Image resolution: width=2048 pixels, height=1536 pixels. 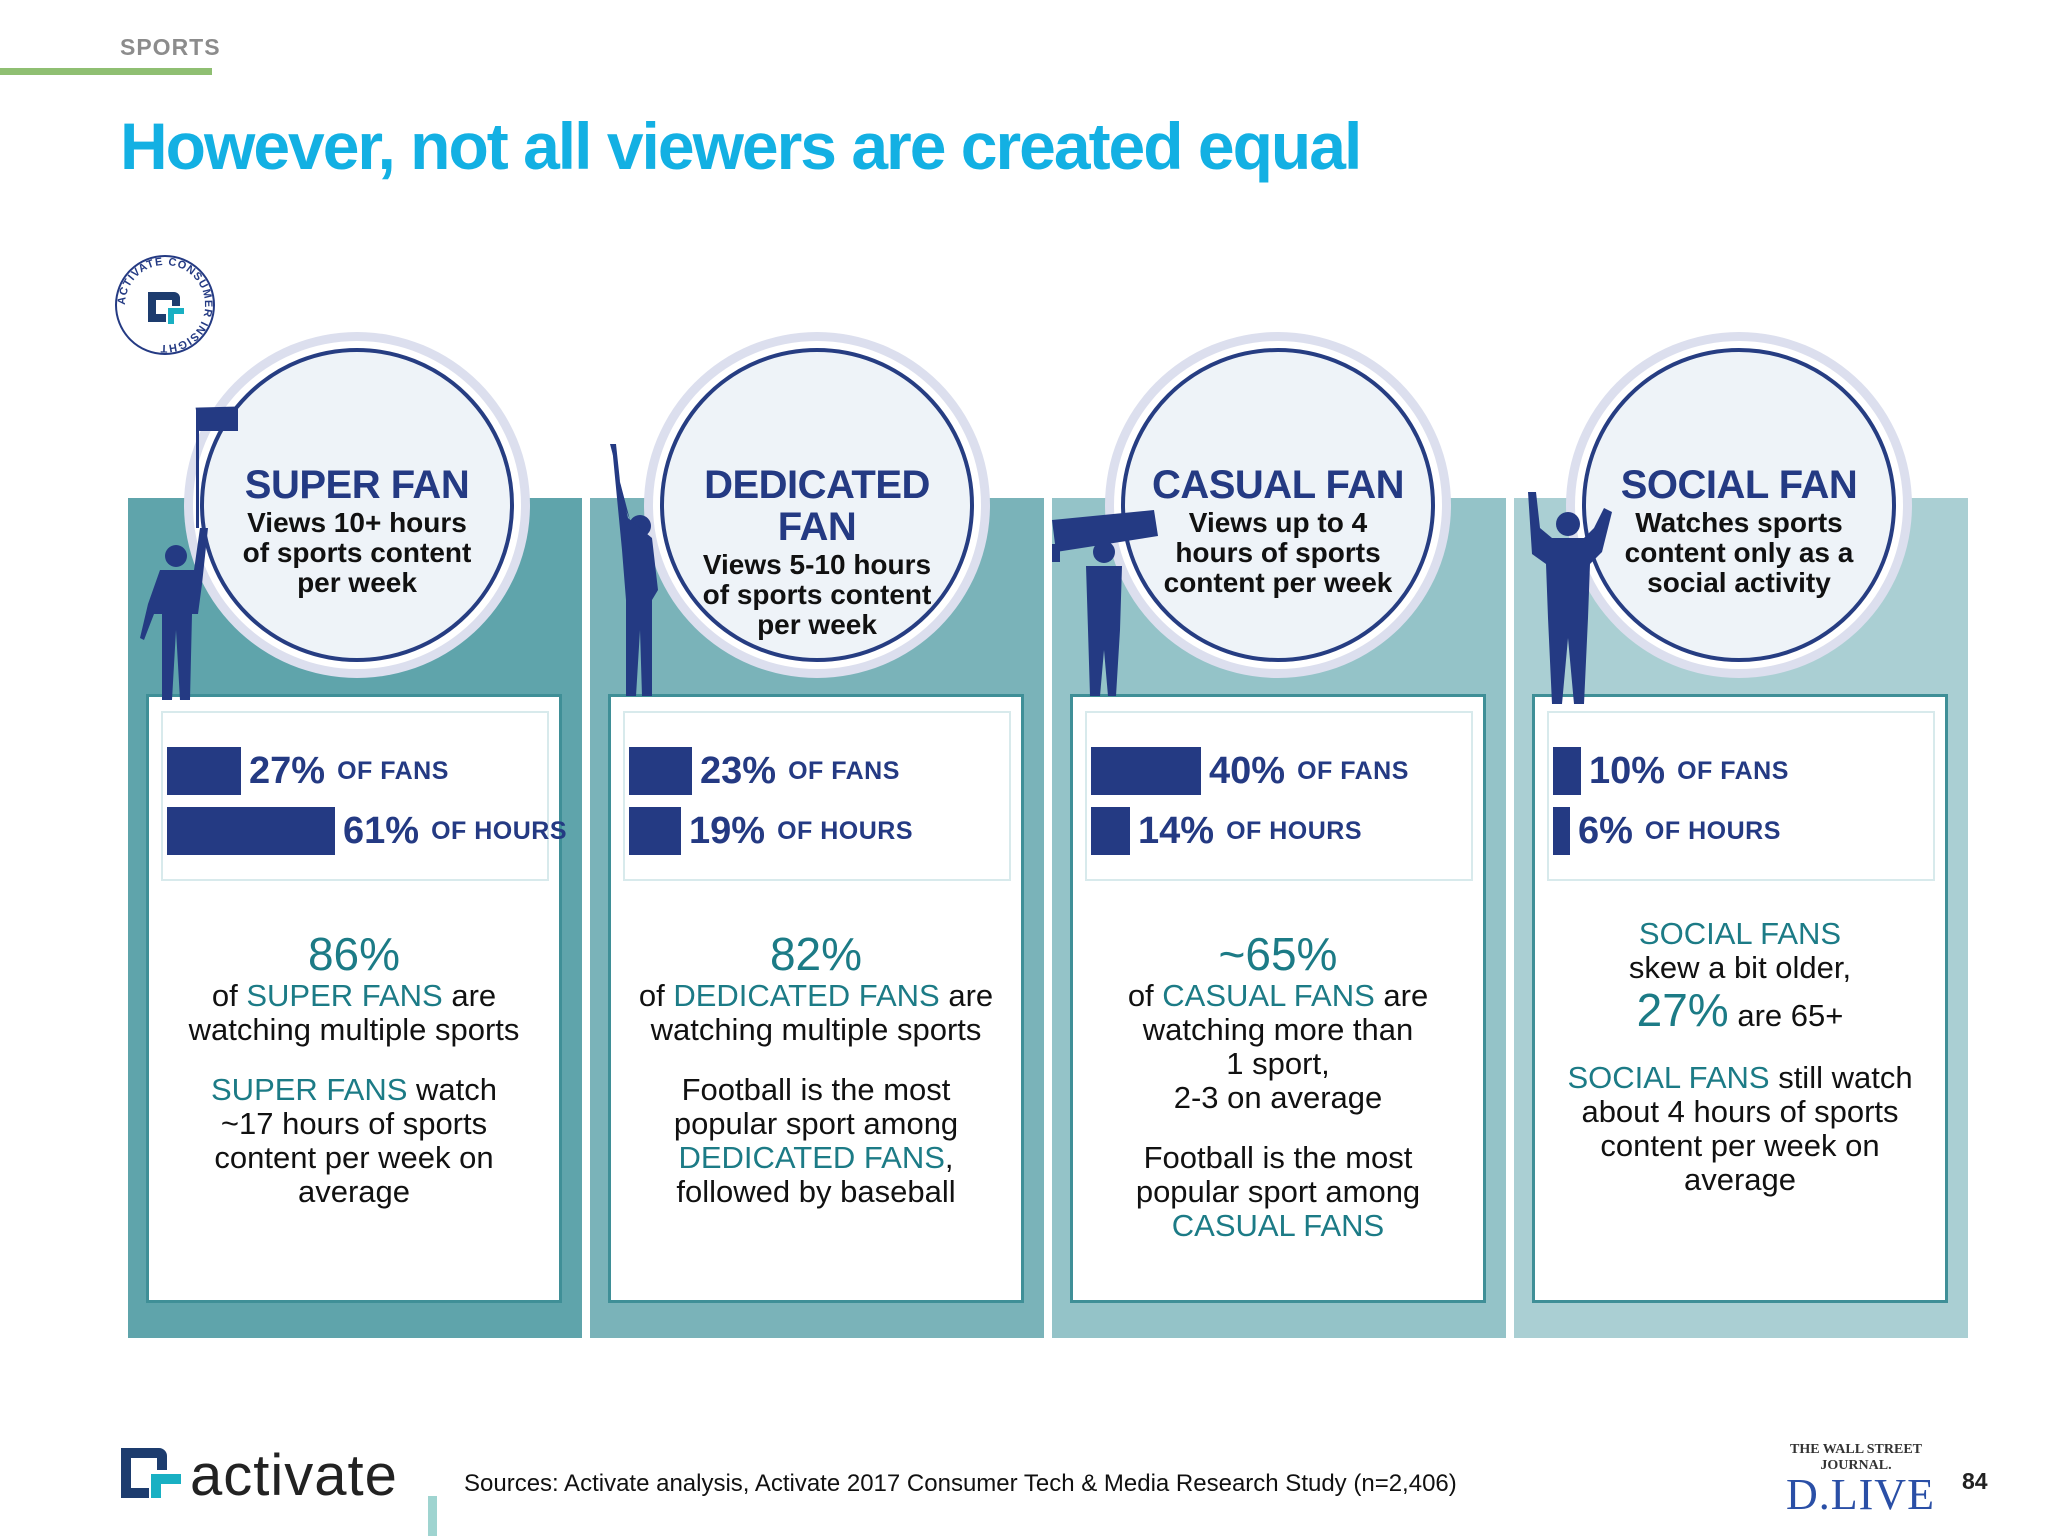 What do you see at coordinates (1667, 831) in the screenshot?
I see `hours-row: 6% OF HOURS` at bounding box center [1667, 831].